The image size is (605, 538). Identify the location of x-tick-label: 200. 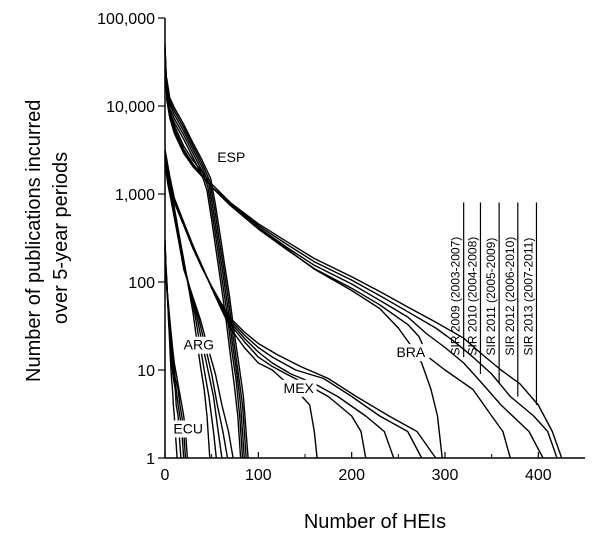
(351, 475).